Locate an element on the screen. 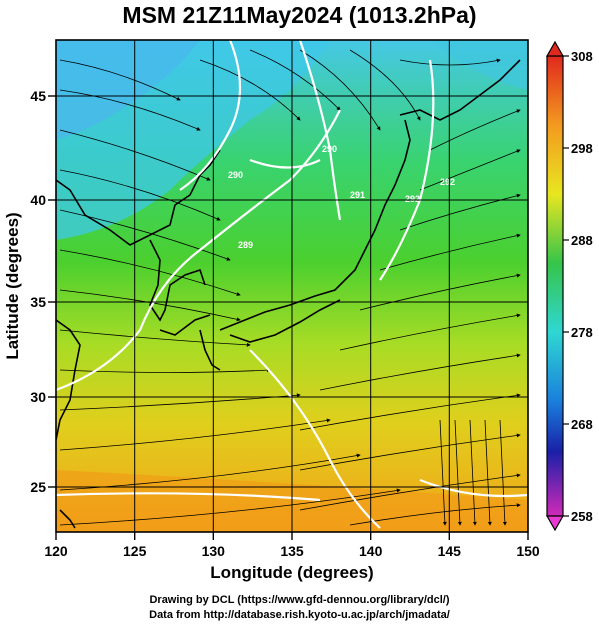  x-tick-labels: 120 125 130 135 140 145 150 is located at coordinates (292, 551).